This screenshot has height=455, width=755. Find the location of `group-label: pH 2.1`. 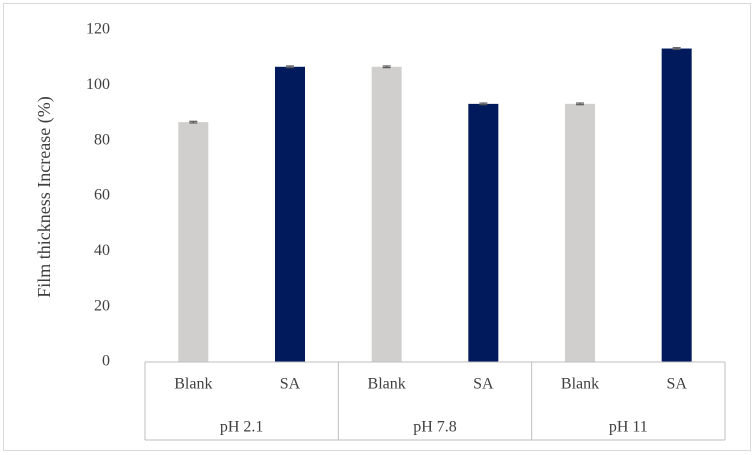

group-label: pH 2.1 is located at coordinates (242, 427).